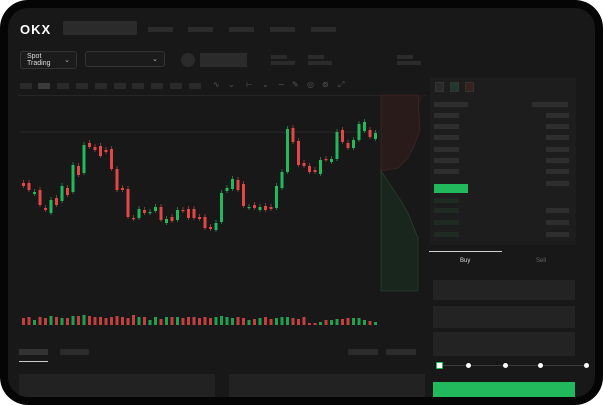 Image resolution: width=603 pixels, height=405 pixels. What do you see at coordinates (504, 290) in the screenshot?
I see `price-input` at bounding box center [504, 290].